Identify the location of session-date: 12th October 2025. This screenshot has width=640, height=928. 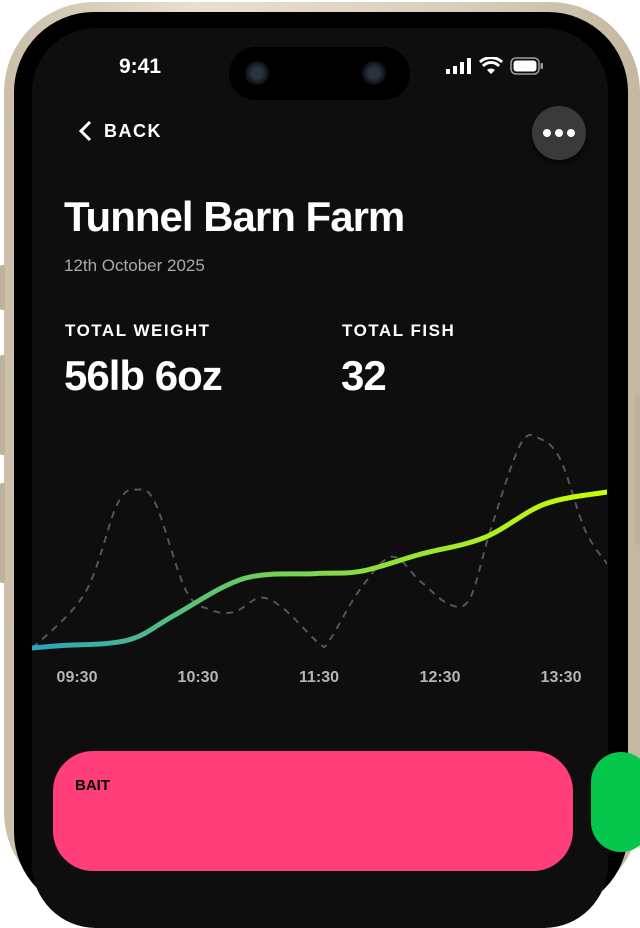
(134, 265).